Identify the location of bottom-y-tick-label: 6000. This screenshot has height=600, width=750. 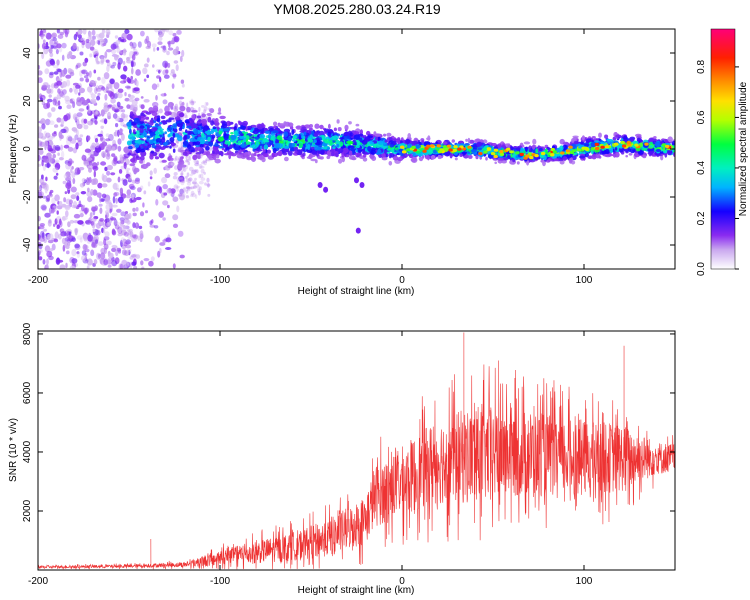
(27, 392).